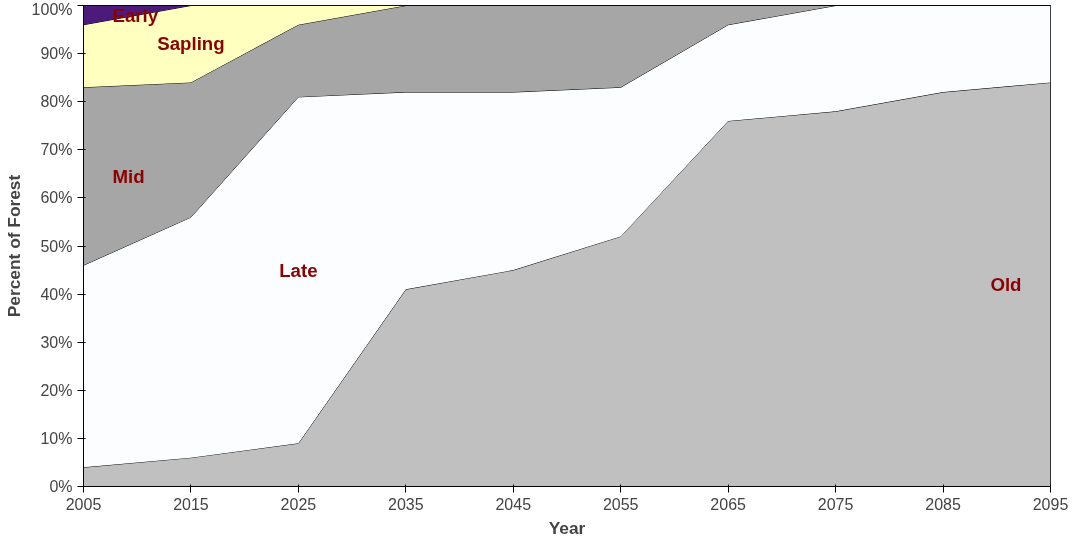 The width and height of the screenshot is (1086, 544). Describe the element at coordinates (943, 504) in the screenshot. I see `x-tick-label: 2085` at that location.